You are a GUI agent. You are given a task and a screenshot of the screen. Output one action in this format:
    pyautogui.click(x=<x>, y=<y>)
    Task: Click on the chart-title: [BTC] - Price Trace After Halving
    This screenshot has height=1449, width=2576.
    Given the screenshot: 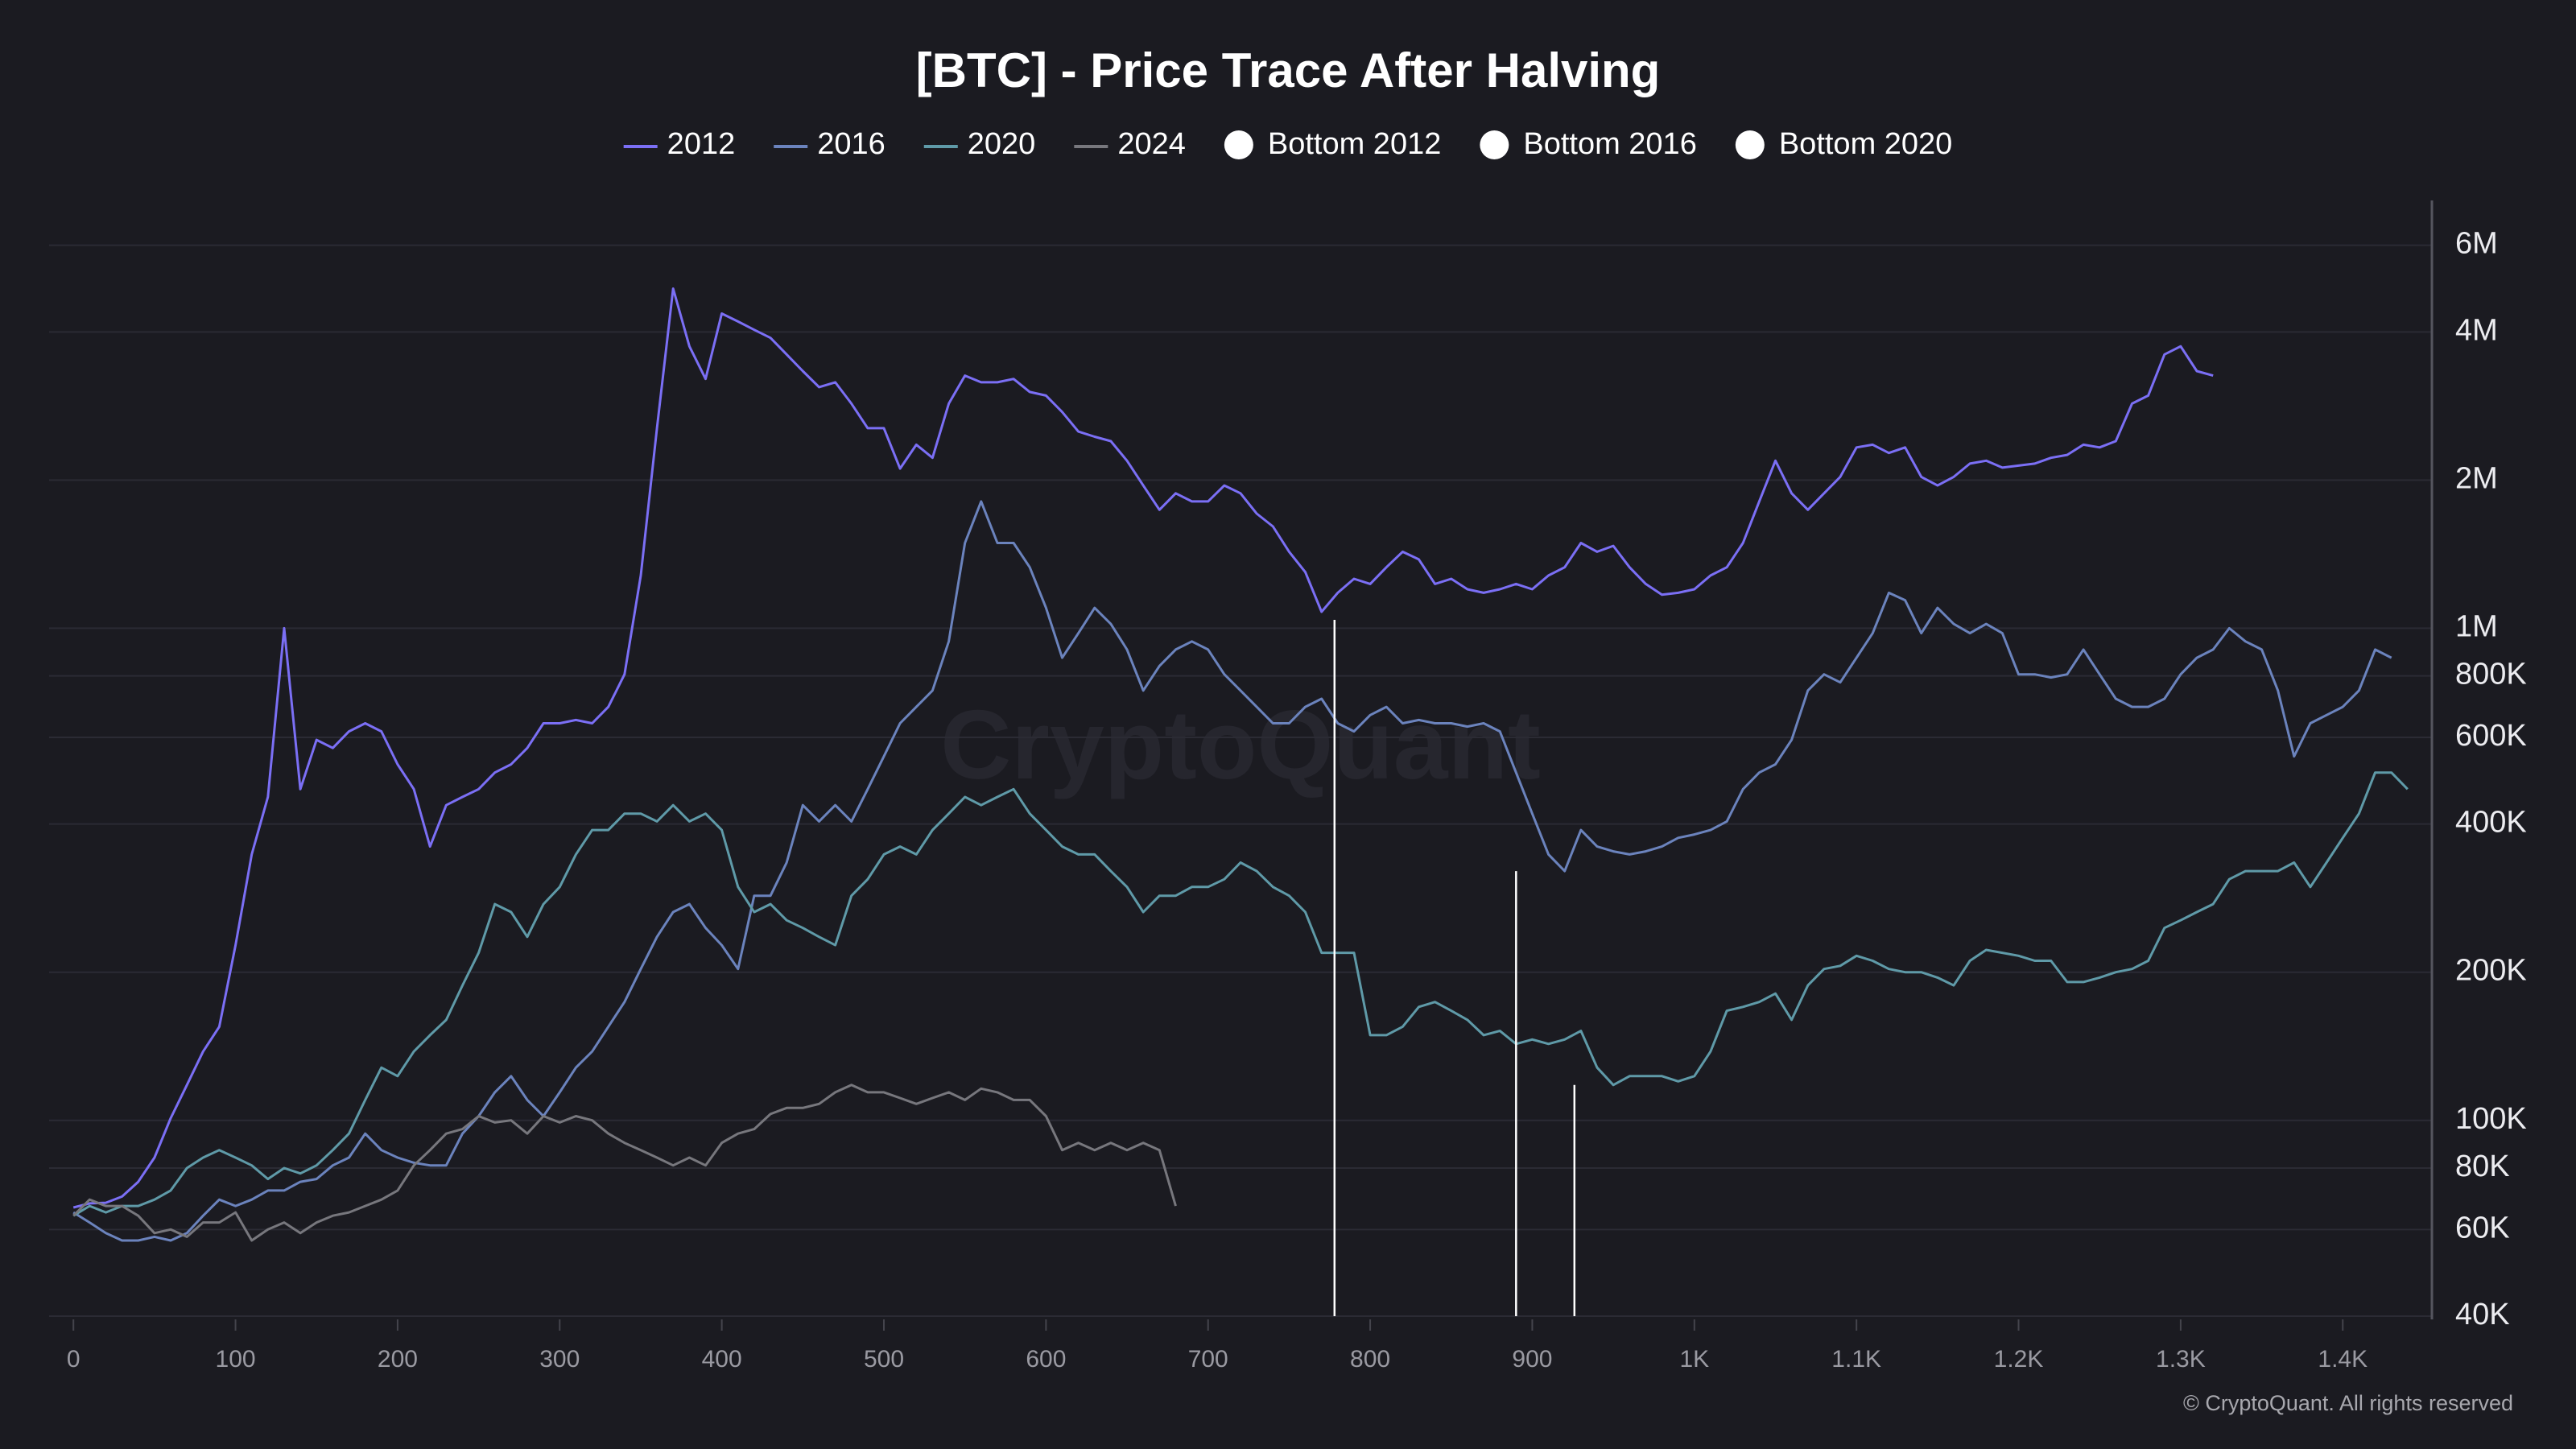 What is the action you would take?
    pyautogui.click(x=1288, y=70)
    